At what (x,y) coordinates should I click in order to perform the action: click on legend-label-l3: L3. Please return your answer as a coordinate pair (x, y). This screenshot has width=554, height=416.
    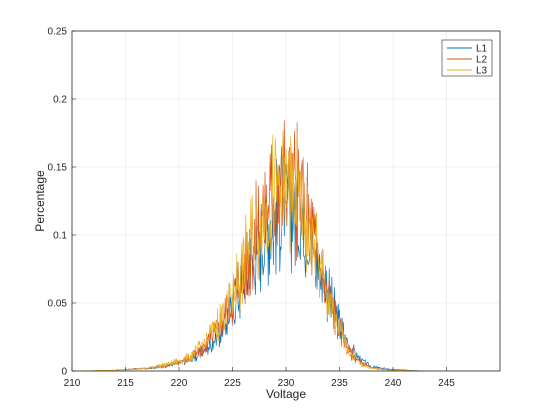
    Looking at the image, I should click on (482, 71).